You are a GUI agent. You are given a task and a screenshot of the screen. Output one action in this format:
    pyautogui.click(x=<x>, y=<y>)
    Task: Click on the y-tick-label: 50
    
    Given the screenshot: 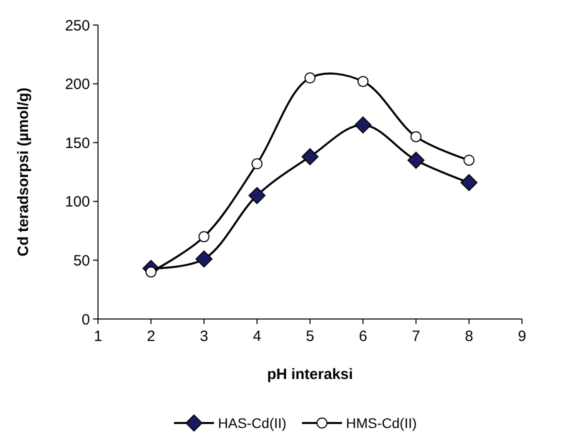 What is the action you would take?
    pyautogui.click(x=81, y=261)
    